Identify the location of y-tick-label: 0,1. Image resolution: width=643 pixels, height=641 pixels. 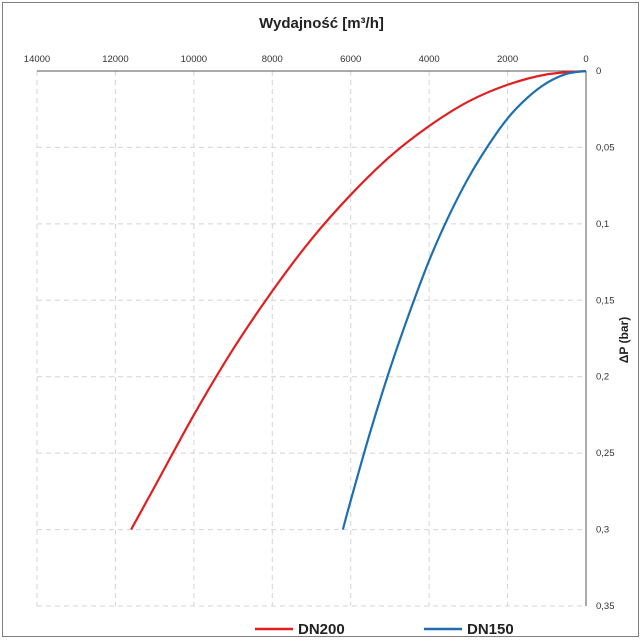
(602, 224).